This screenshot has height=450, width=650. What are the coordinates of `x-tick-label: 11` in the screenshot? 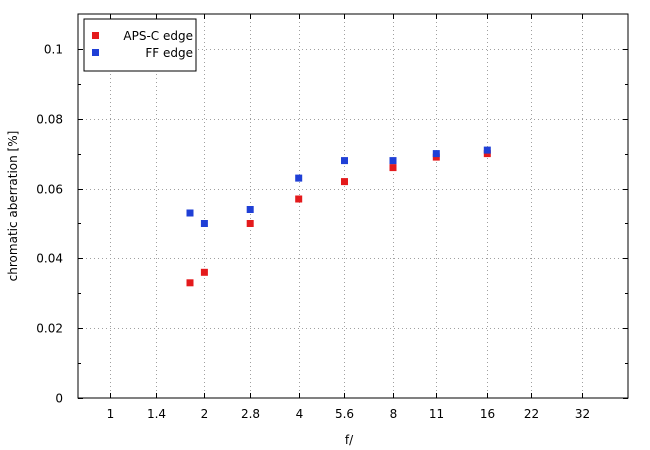 It's located at (436, 414).